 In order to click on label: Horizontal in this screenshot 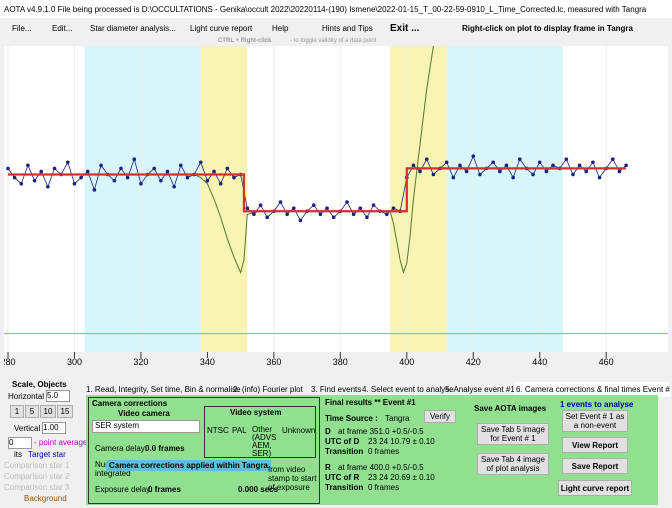, I will do `click(26, 396)`.